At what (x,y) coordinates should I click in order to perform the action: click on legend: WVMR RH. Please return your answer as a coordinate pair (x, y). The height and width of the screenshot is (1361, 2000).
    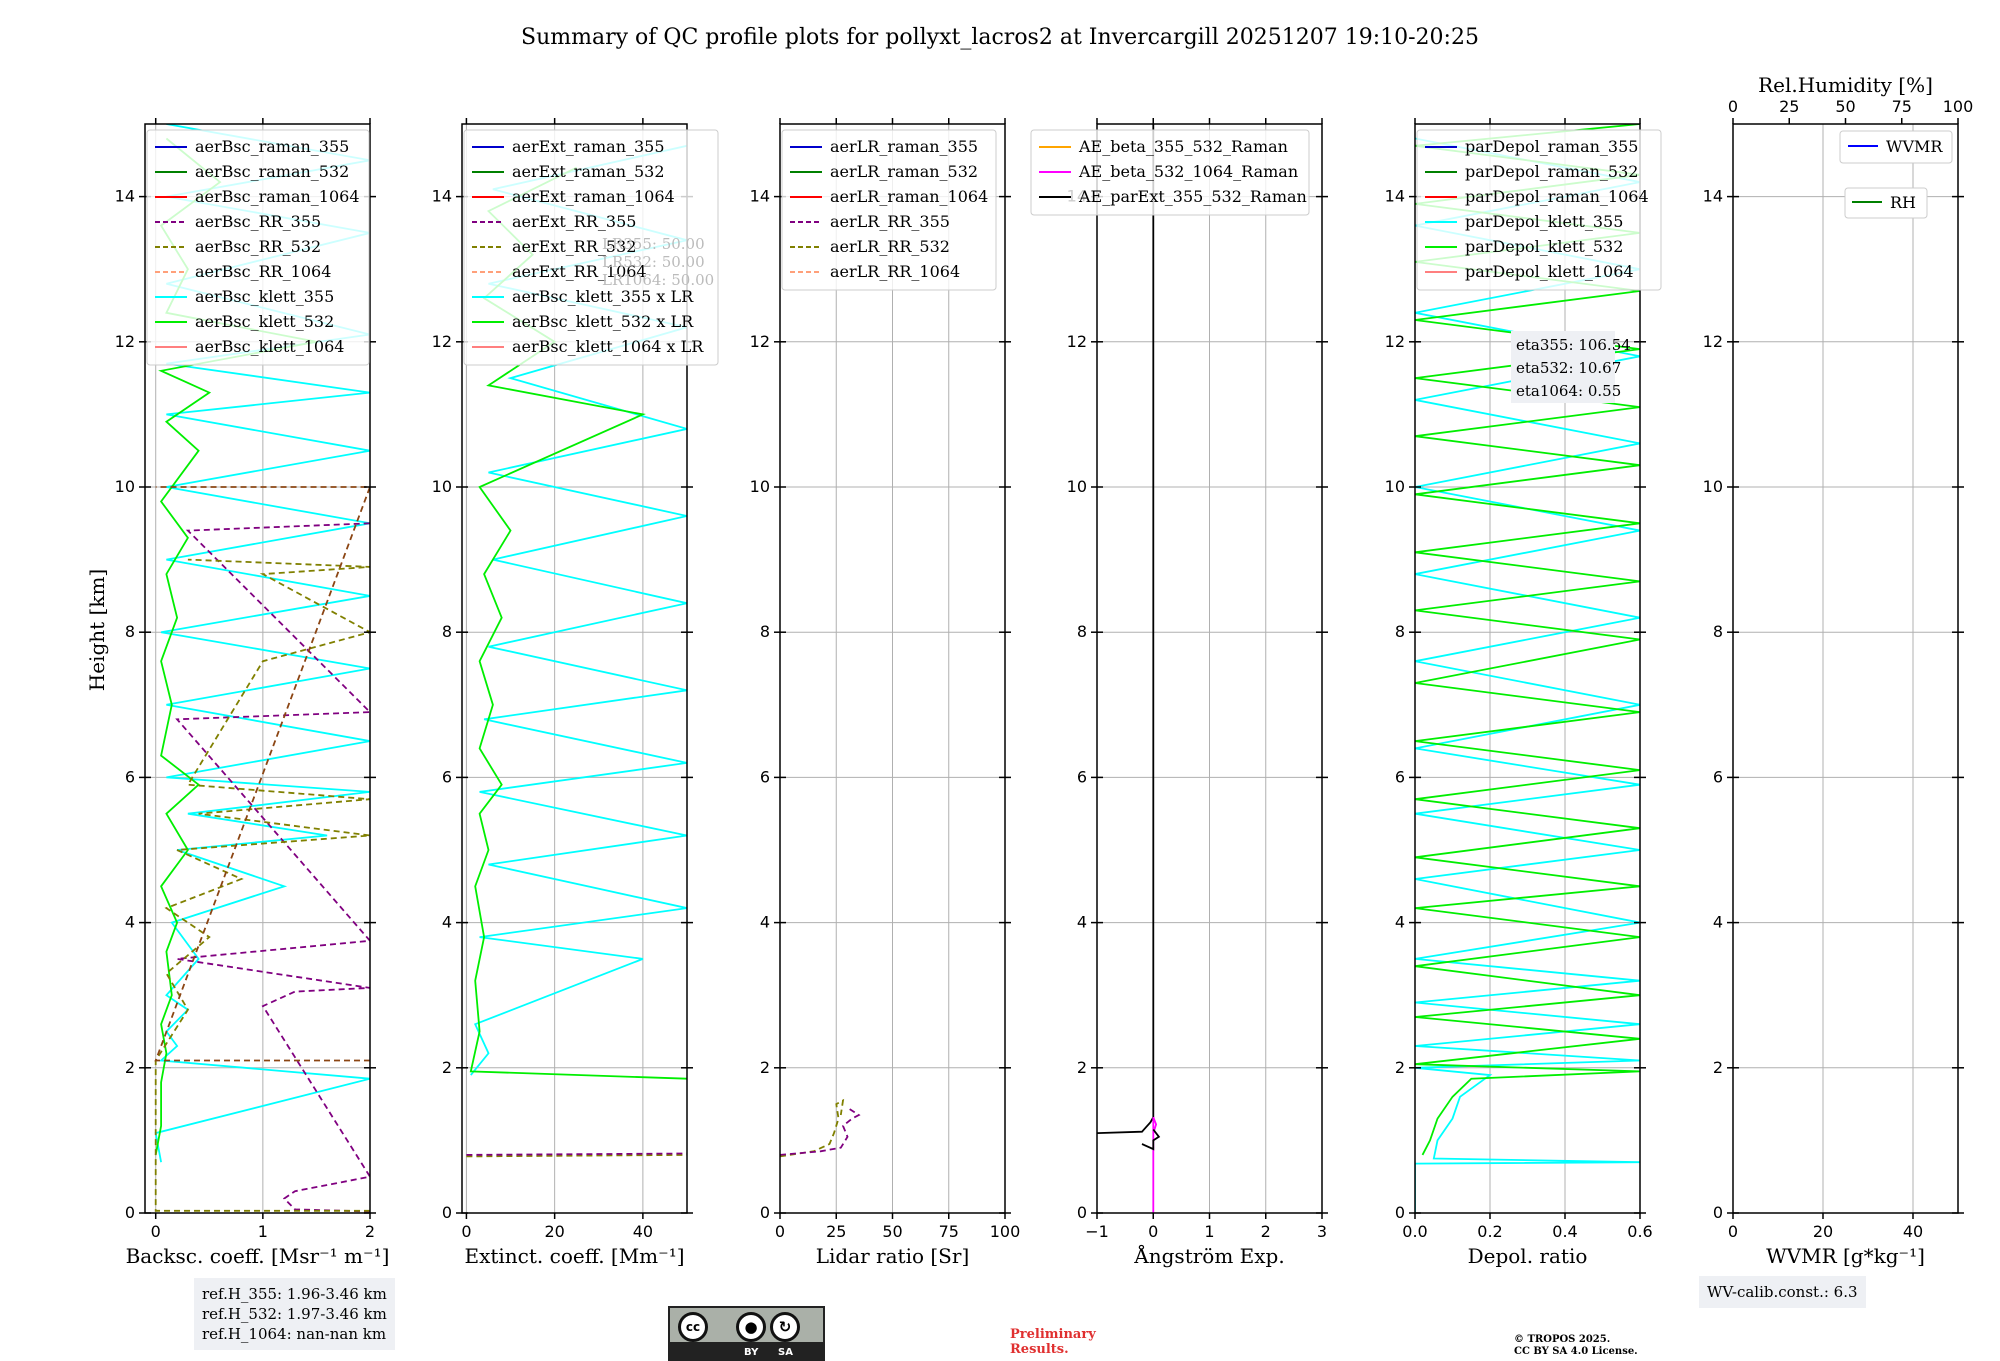
    Looking at the image, I should click on (1896, 174).